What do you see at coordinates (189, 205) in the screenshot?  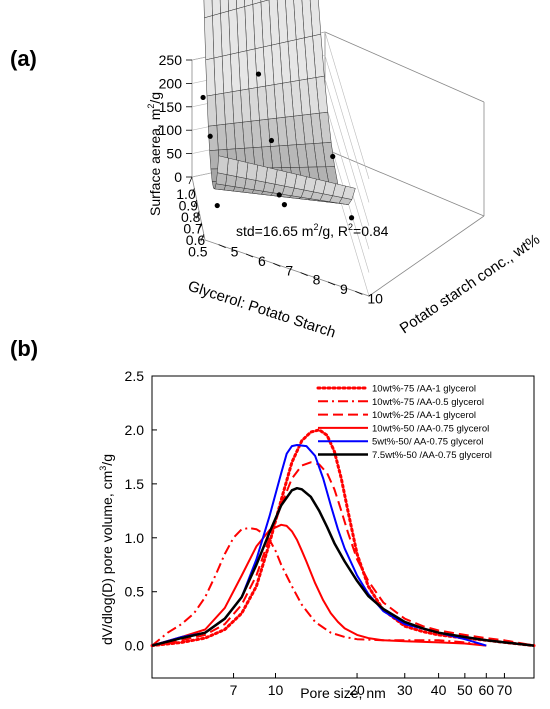 I see `x-tick-label: 0.9` at bounding box center [189, 205].